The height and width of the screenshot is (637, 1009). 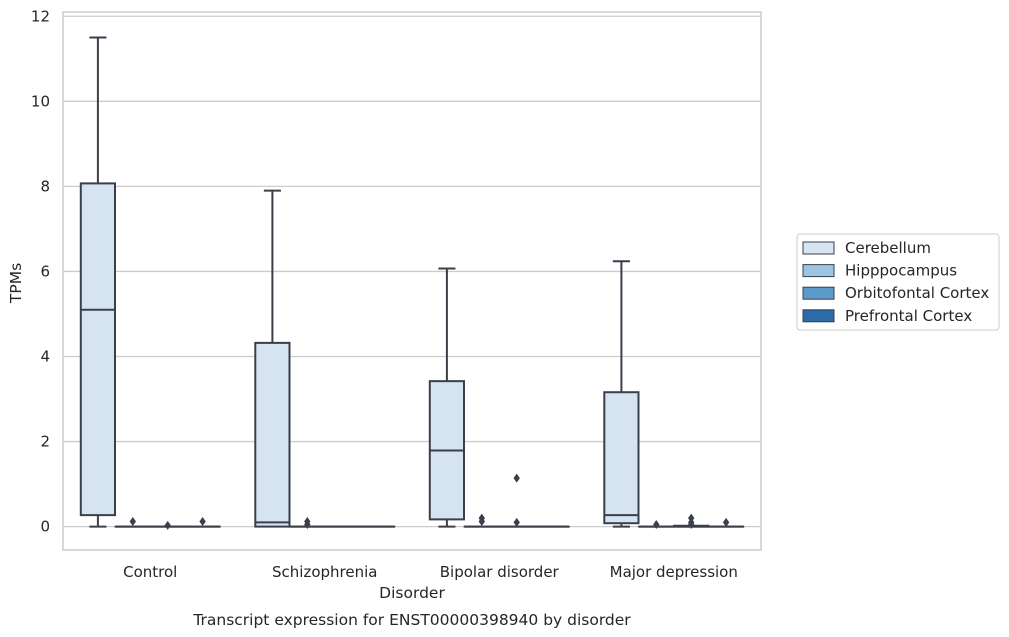 What do you see at coordinates (908, 316) in the screenshot?
I see `legend-label: Prefrontal Cortex` at bounding box center [908, 316].